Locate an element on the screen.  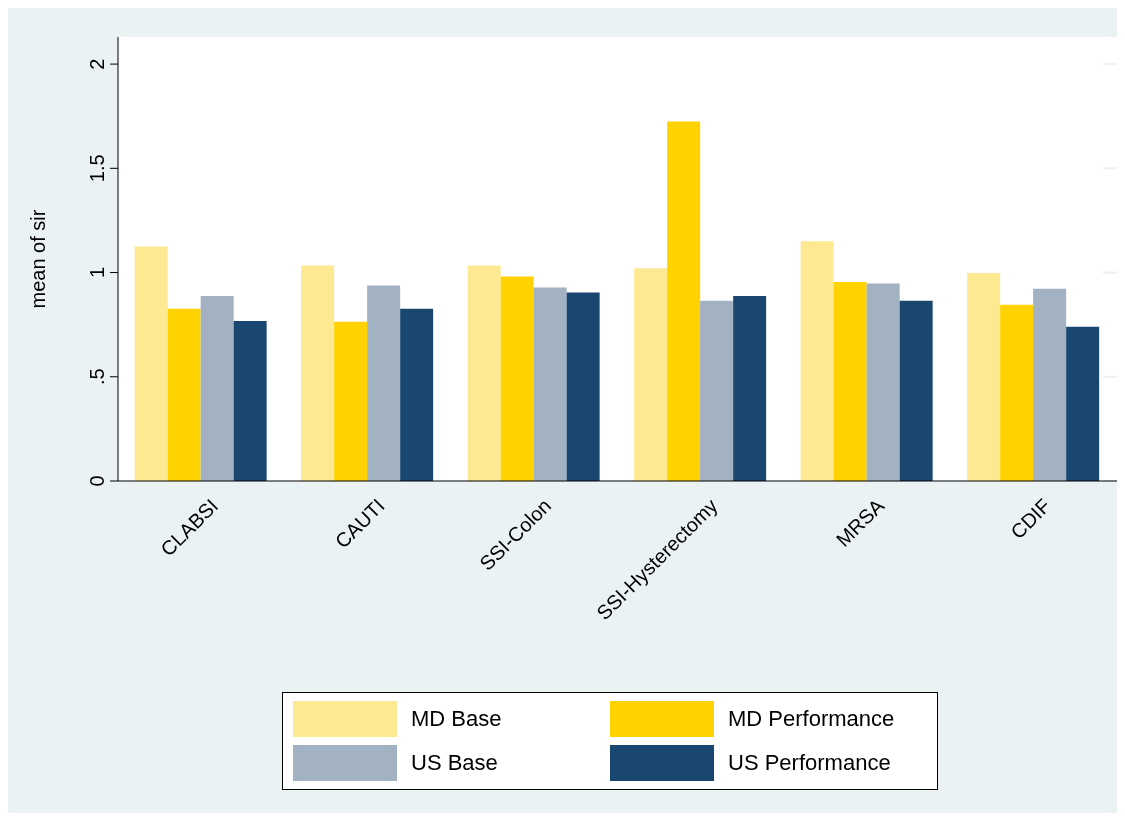
y-tick-label: .5 is located at coordinates (97, 377).